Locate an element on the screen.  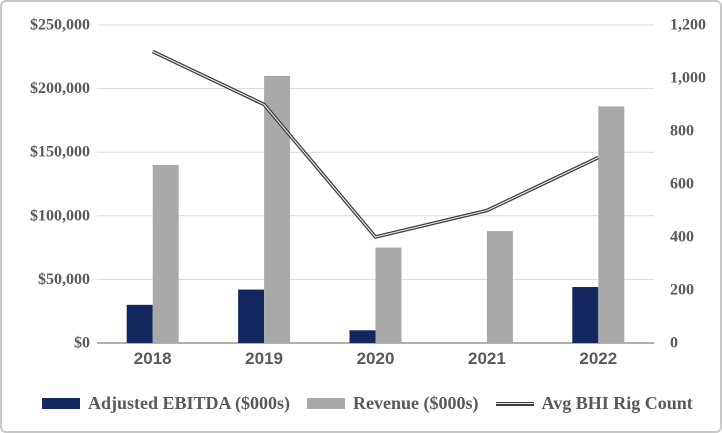
legend-item-rig-count: Avg BHI Rig Count is located at coordinates (594, 403).